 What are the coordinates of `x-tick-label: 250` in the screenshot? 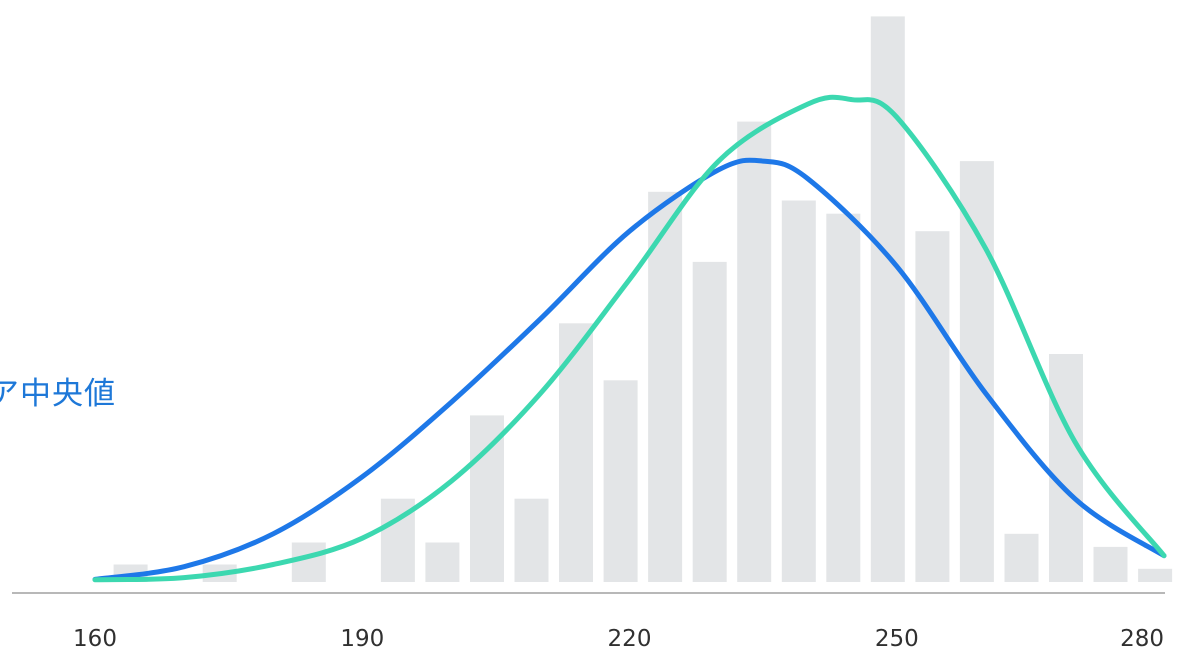 It's located at (897, 639).